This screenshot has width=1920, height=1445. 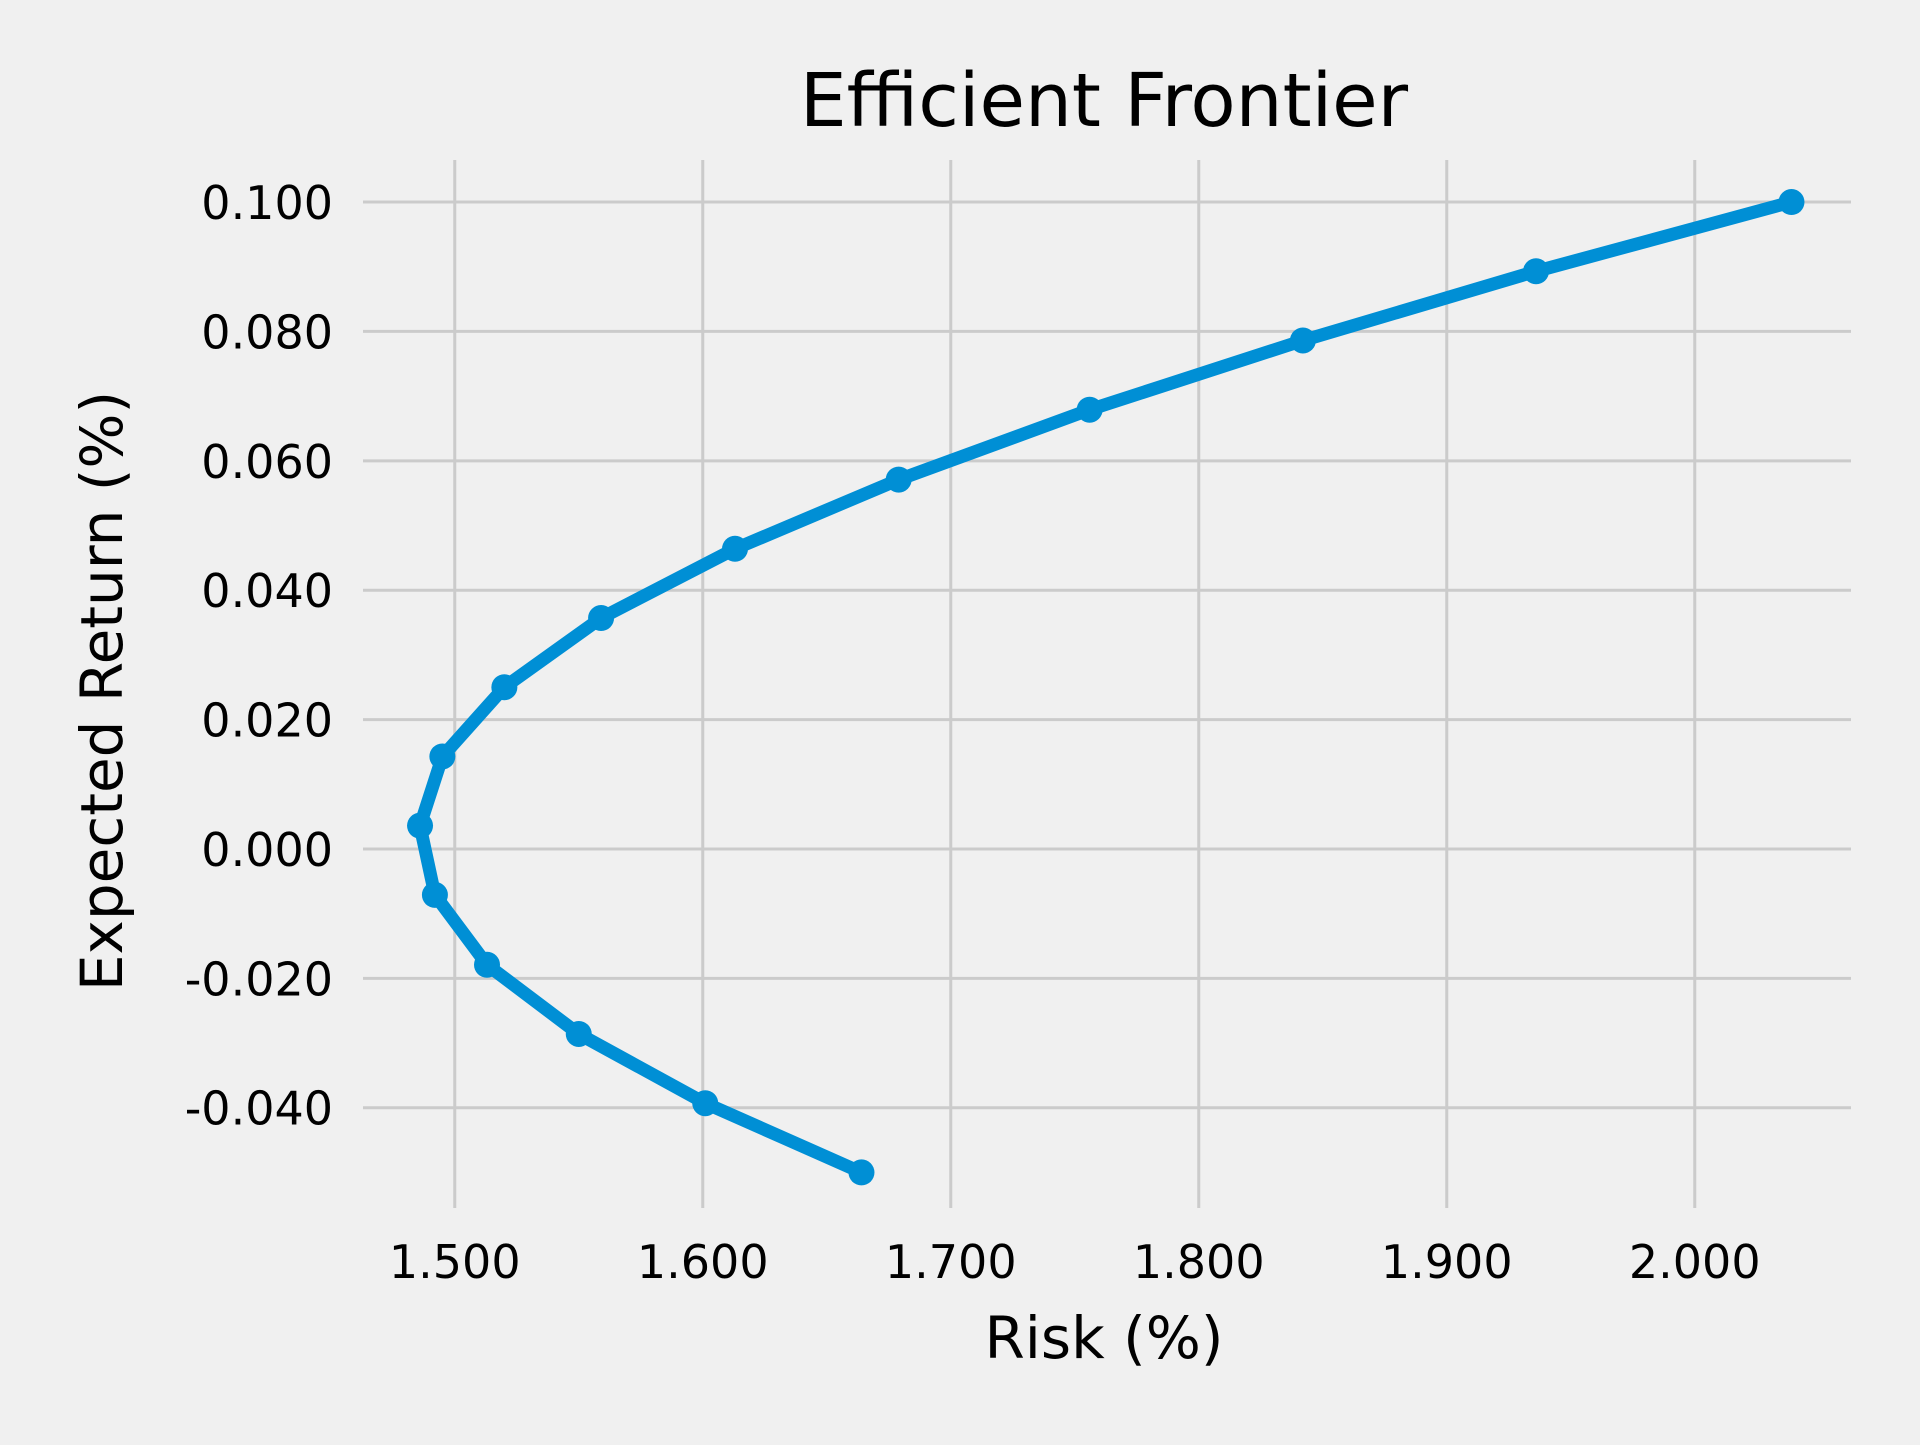 What do you see at coordinates (267, 850) in the screenshot?
I see `y-tick-label: 0.000` at bounding box center [267, 850].